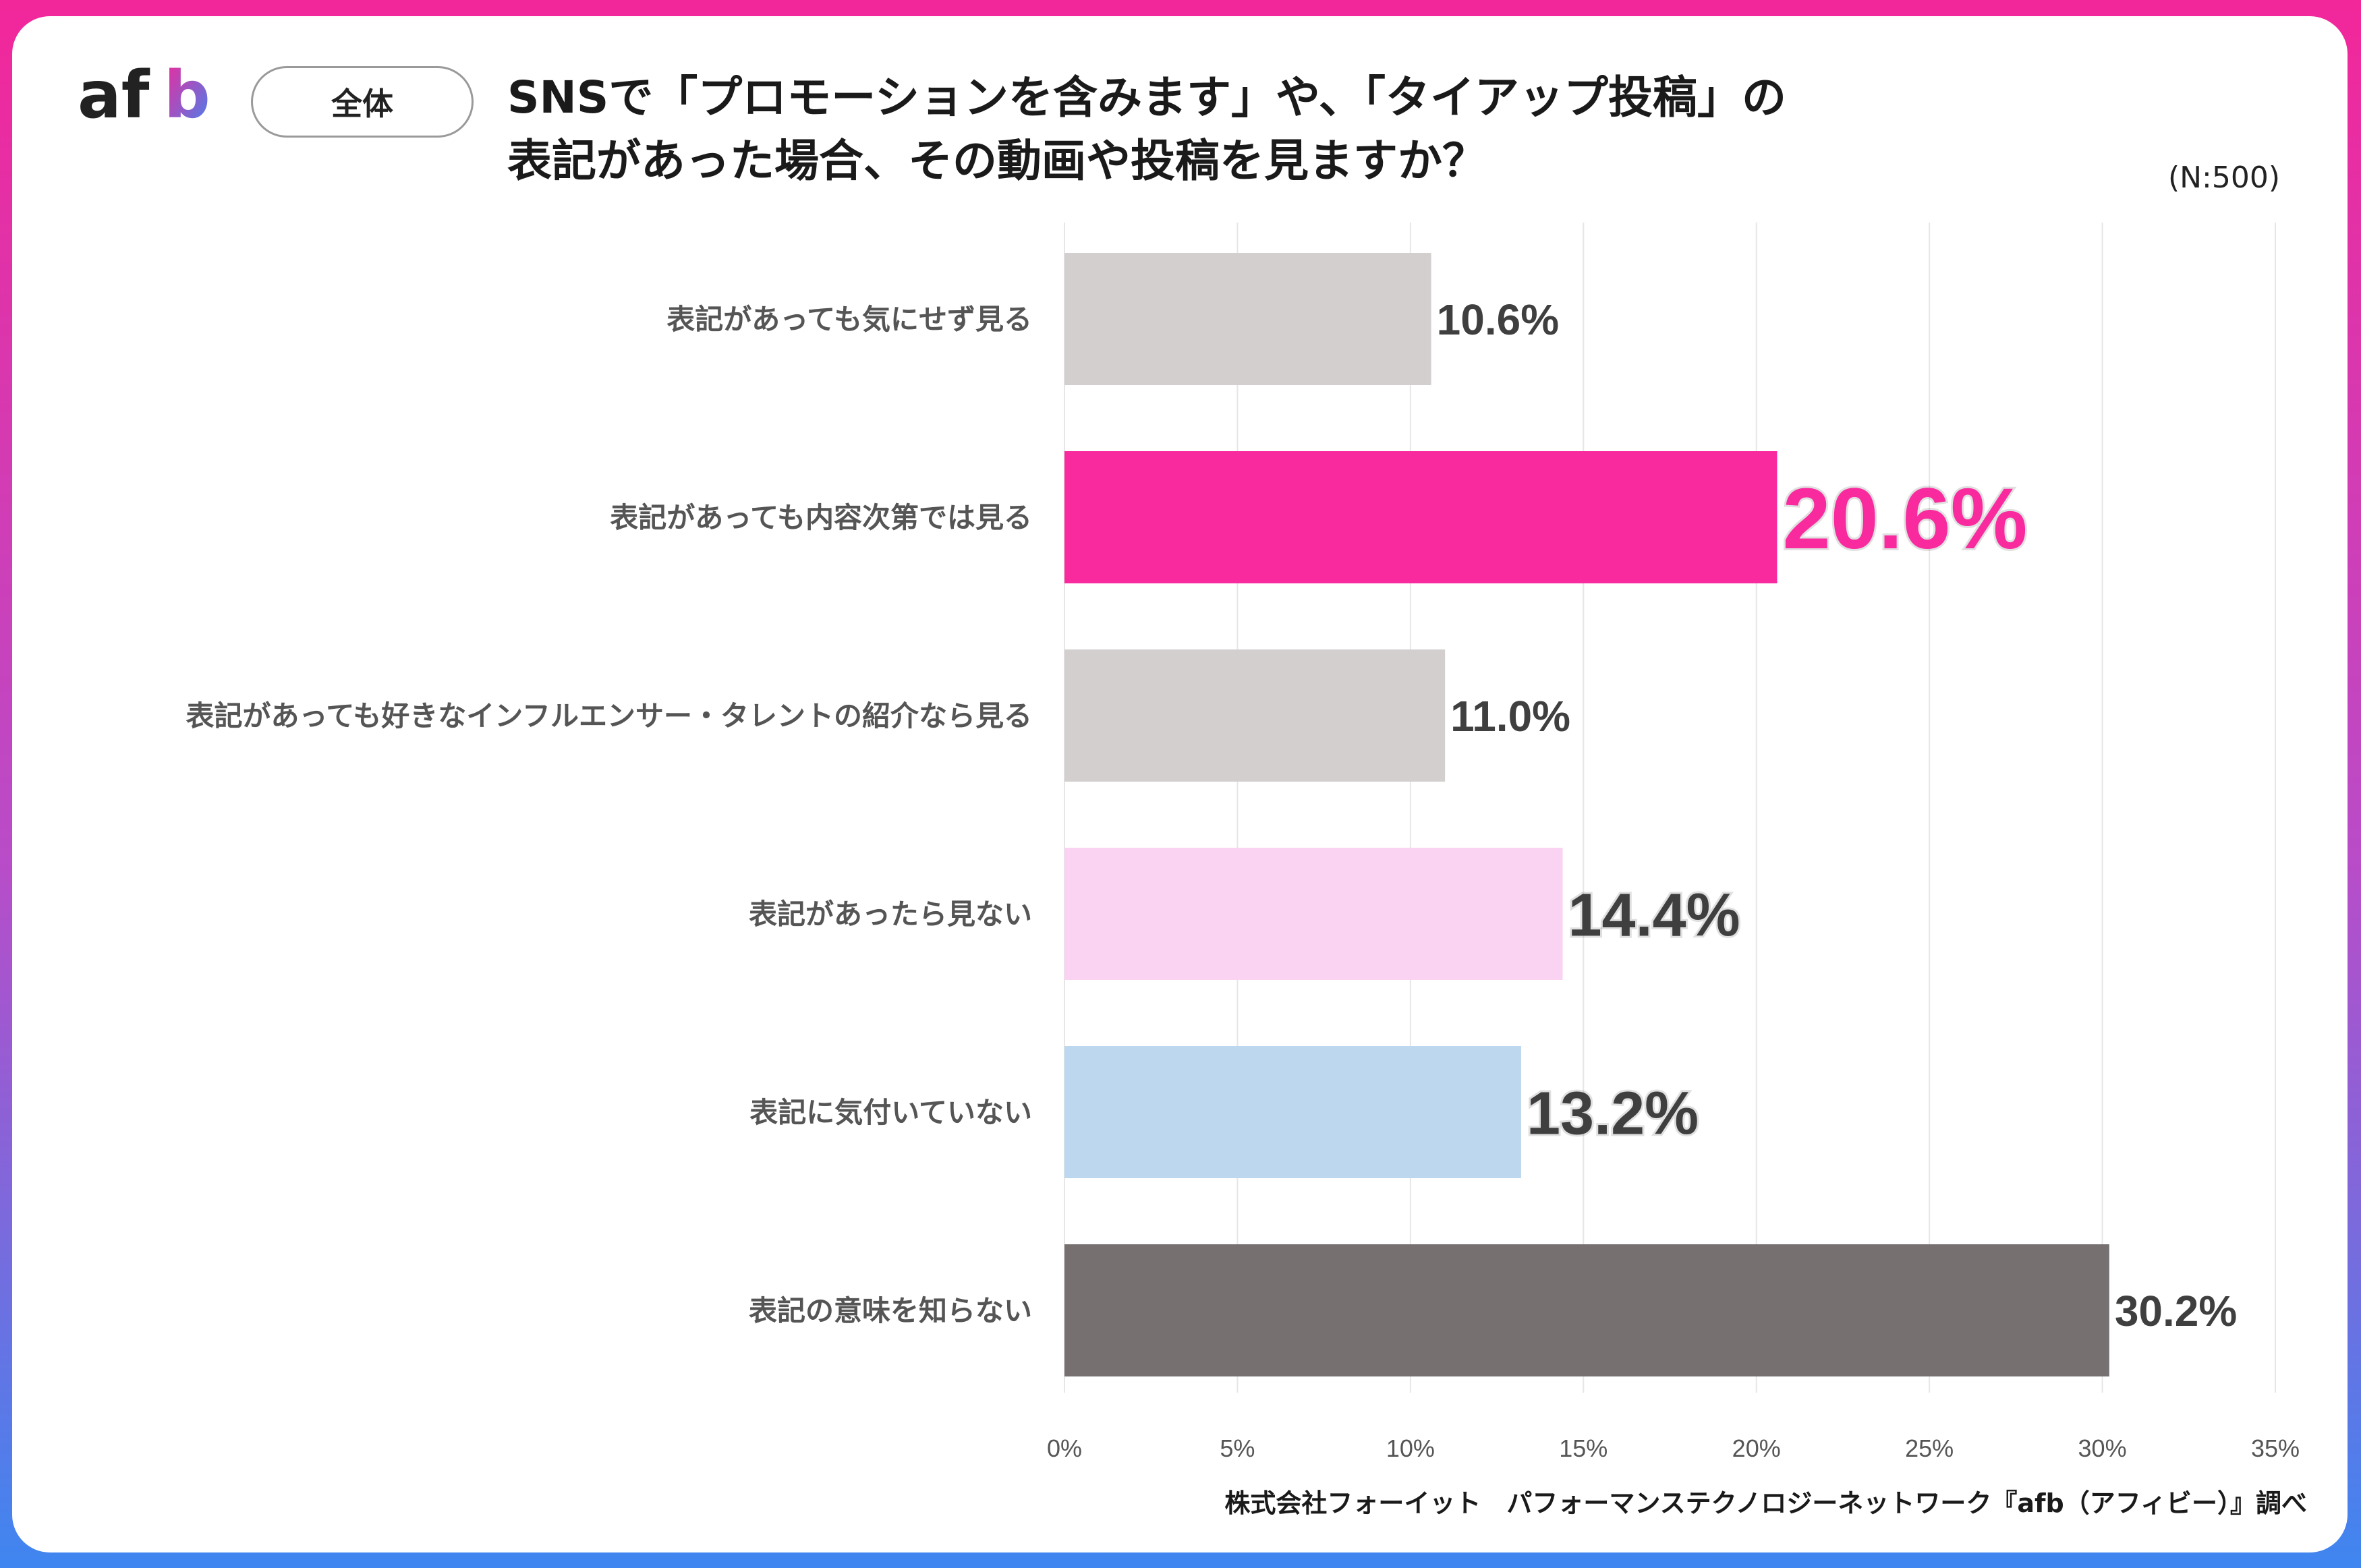 Image resolution: width=2361 pixels, height=1568 pixels. I want to click on chart-title-line2: 表記があった場合、その動画や投稿を見ますか？, so click(997, 161).